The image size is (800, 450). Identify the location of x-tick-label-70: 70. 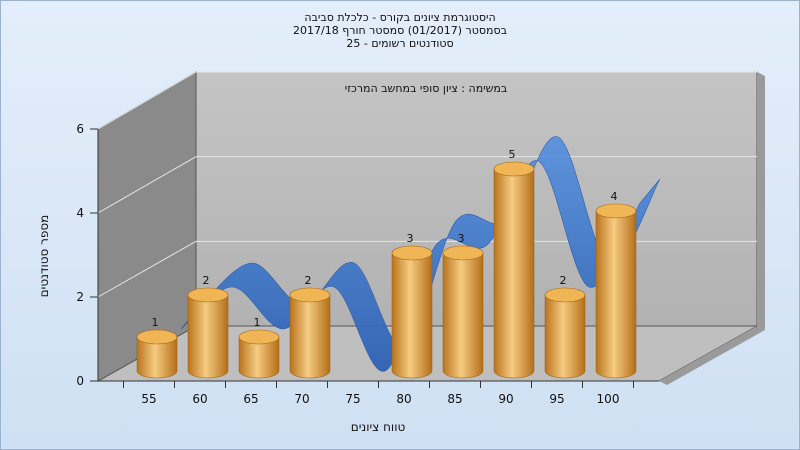
(301, 399).